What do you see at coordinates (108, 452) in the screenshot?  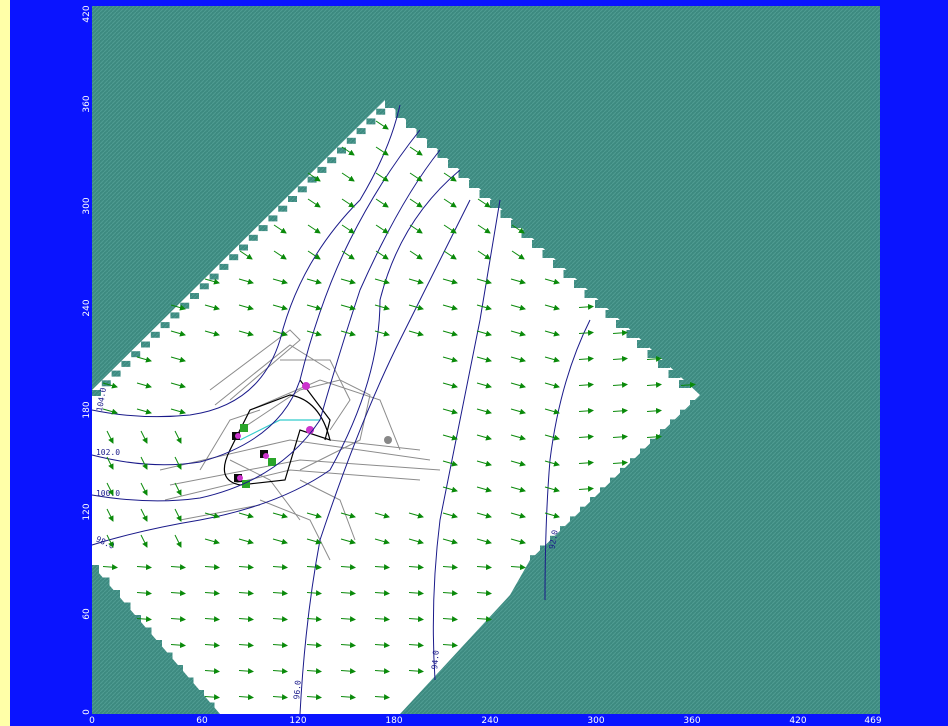 I see `contour-label: 102.0` at bounding box center [108, 452].